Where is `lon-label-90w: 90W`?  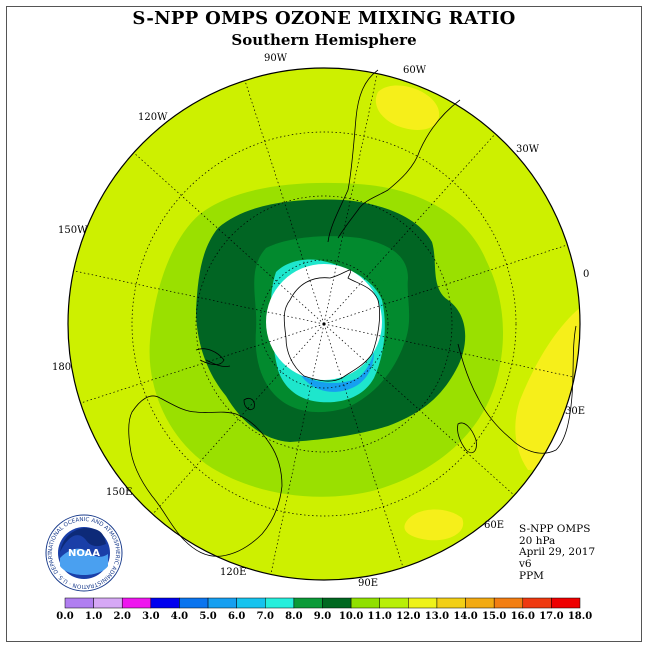
lon-label-90w: 90W is located at coordinates (276, 58).